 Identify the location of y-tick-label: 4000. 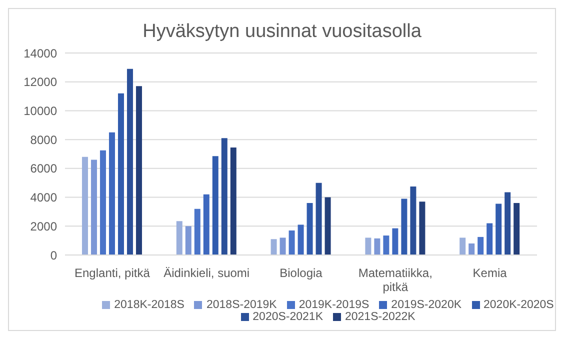
(44, 197).